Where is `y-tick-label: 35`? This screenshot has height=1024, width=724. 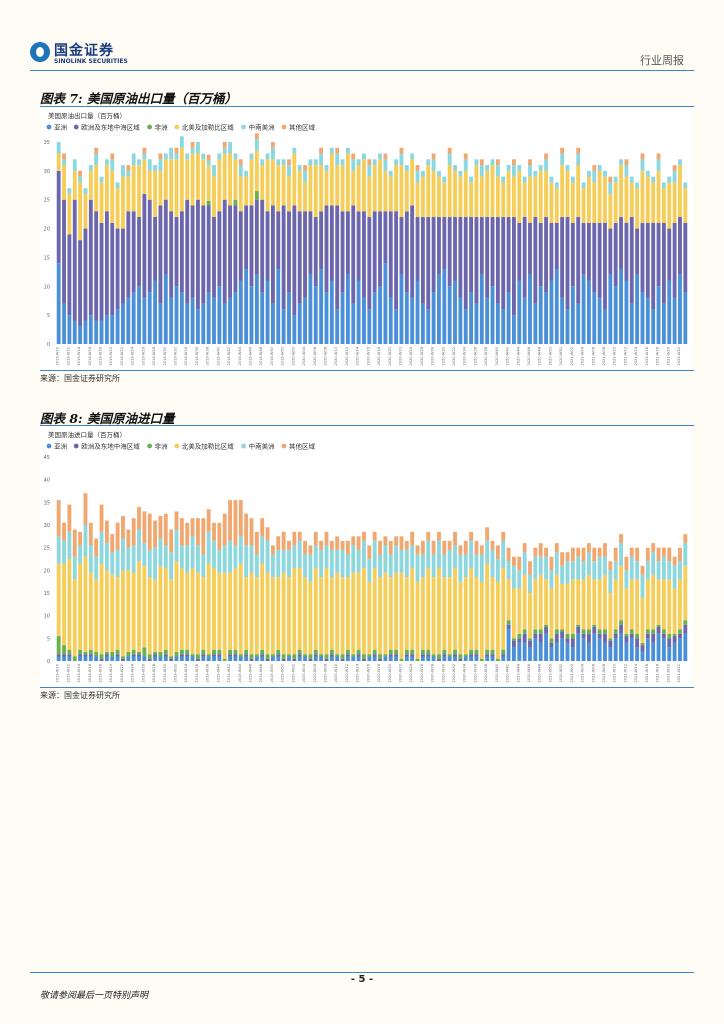 y-tick-label: 35 is located at coordinates (47, 503).